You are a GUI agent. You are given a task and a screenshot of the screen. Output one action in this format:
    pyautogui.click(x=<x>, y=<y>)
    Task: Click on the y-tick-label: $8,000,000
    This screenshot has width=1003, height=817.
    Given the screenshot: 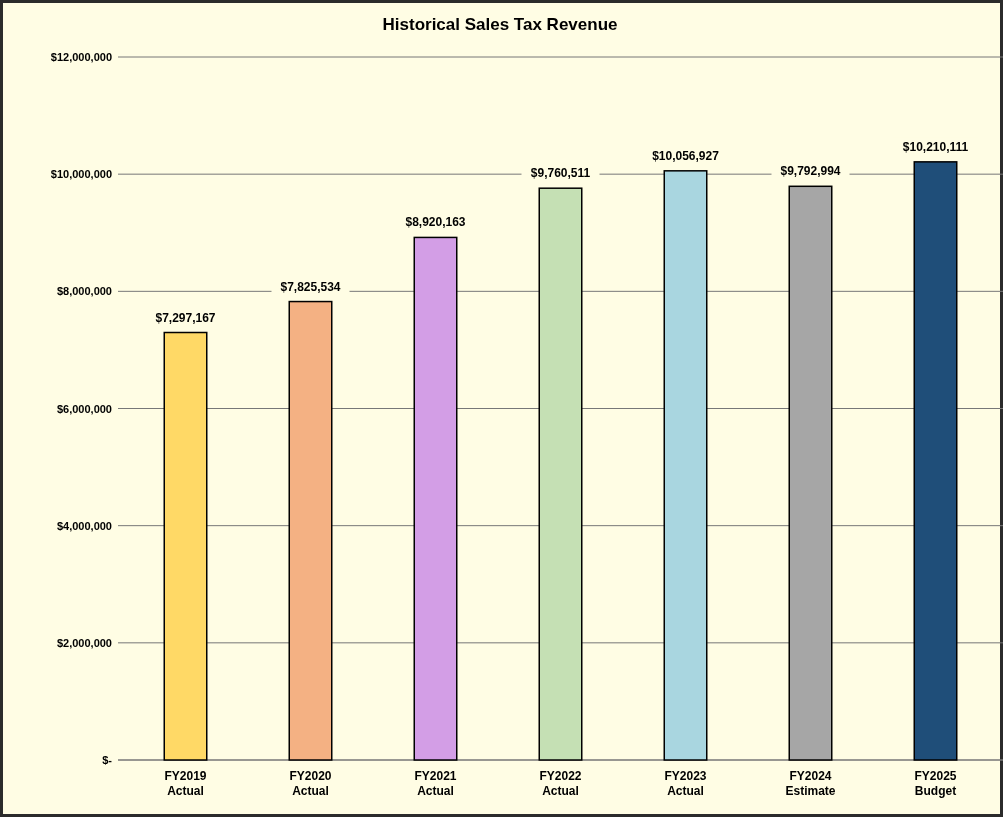 What is the action you would take?
    pyautogui.click(x=84, y=291)
    